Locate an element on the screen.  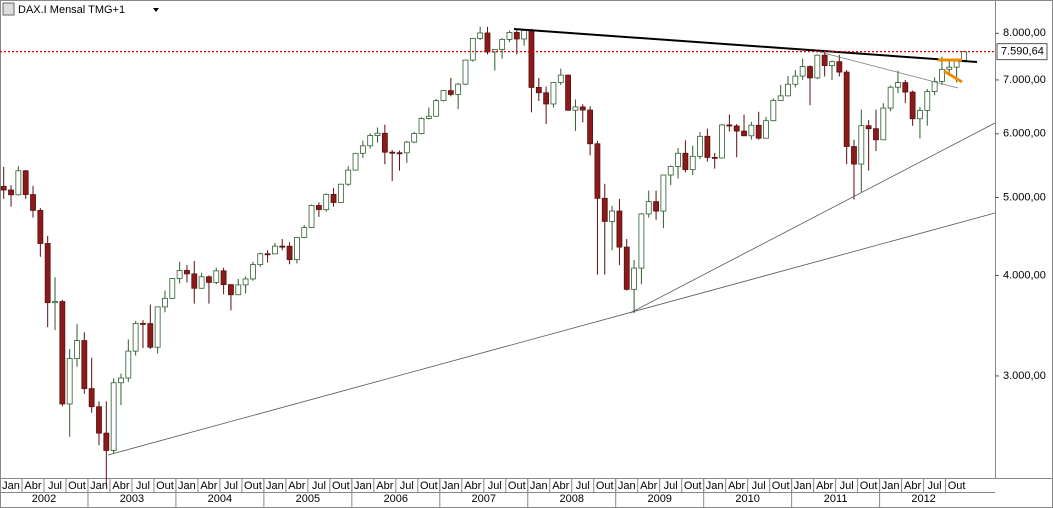
year-label: 2011 is located at coordinates (836, 499).